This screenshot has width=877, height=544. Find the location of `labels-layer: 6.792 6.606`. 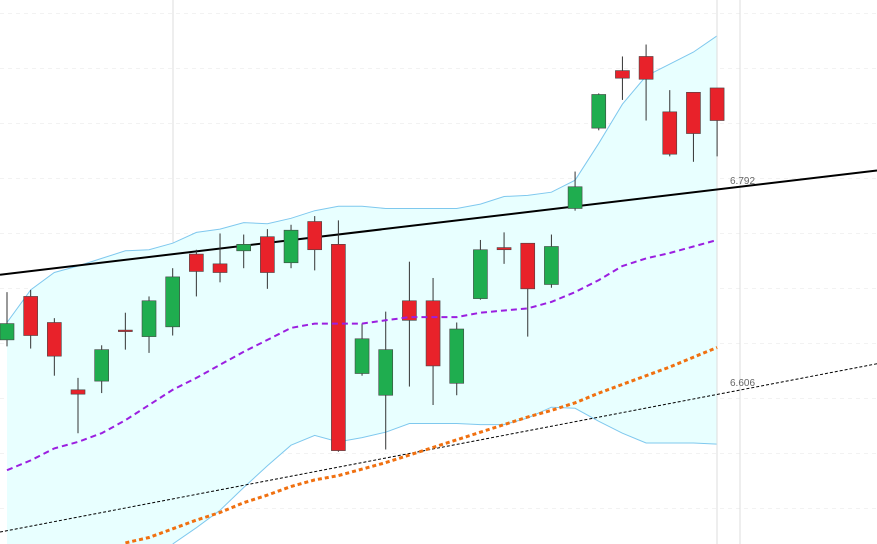

labels-layer: 6.792 6.606 is located at coordinates (742, 282).